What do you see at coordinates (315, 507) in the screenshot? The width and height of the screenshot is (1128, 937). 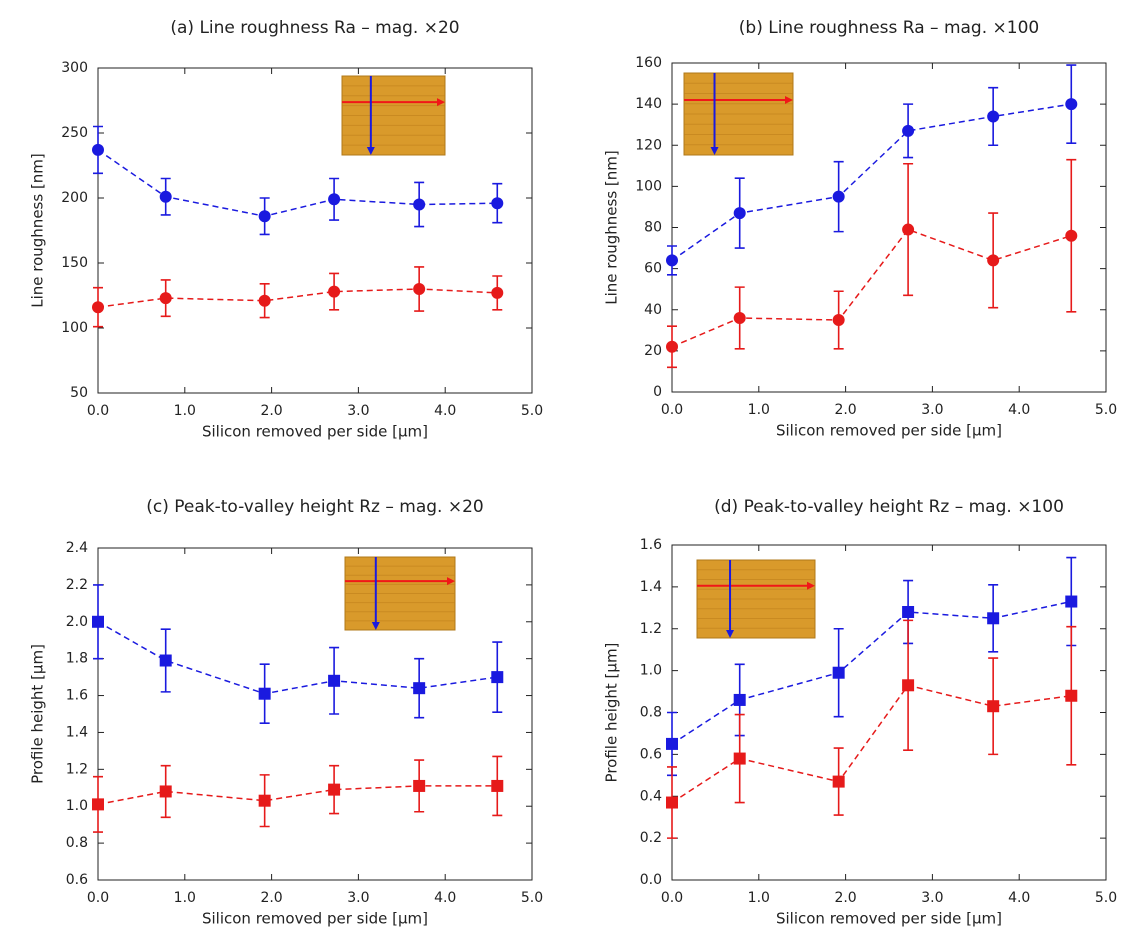 I see `panel-title: (c) Peak-to-valley height Rz – mag. ×20` at bounding box center [315, 507].